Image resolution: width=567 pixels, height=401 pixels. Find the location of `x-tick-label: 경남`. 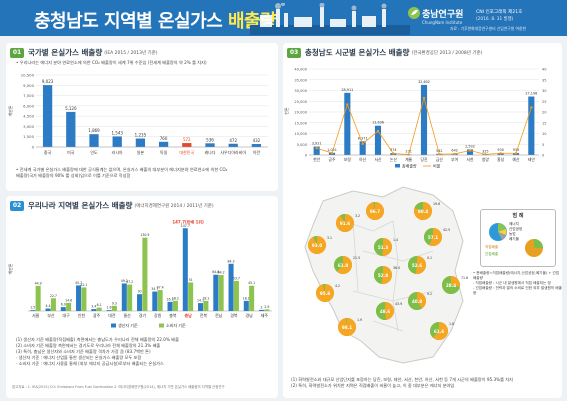

x-tick-label: 경남 is located at coordinates (249, 315).